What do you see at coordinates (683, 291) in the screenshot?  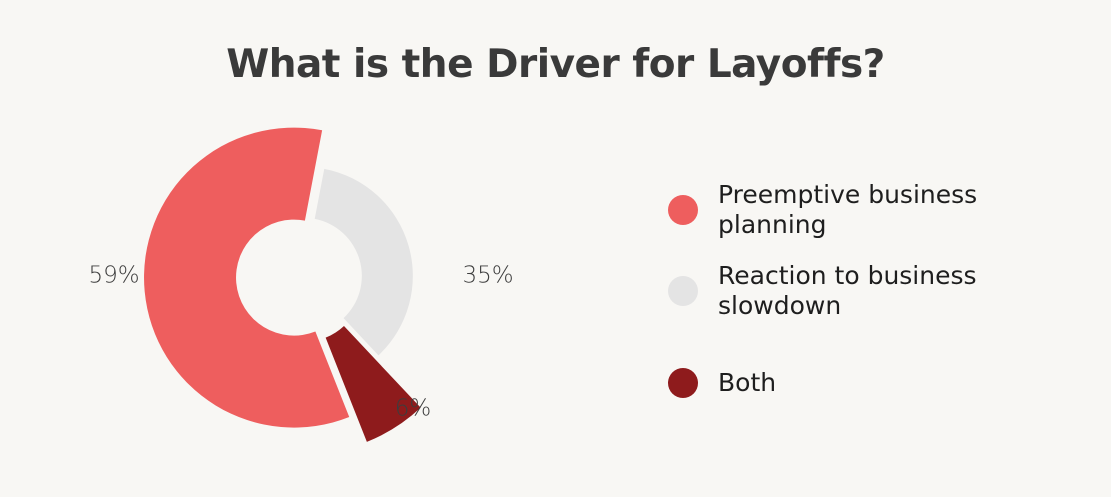 I see `legend-swatch-reaction` at bounding box center [683, 291].